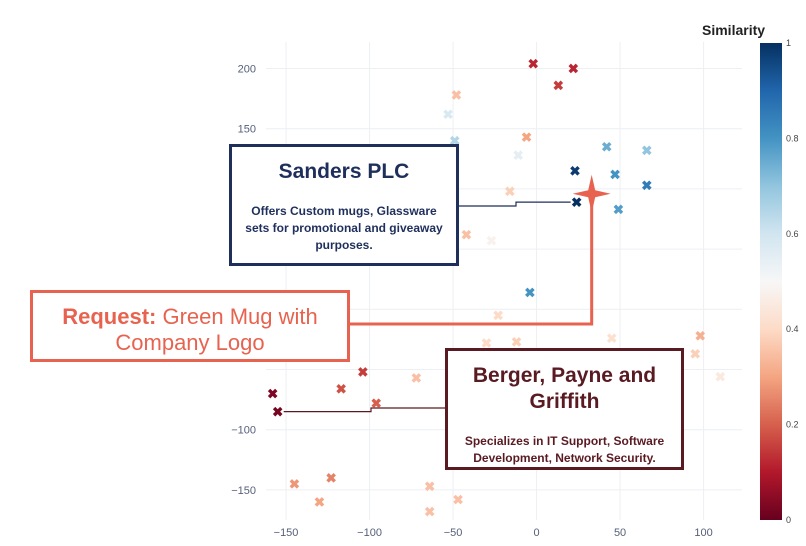 Image resolution: width=806 pixels, height=546 pixels. I want to click on x-tick-label: −50, so click(453, 533).